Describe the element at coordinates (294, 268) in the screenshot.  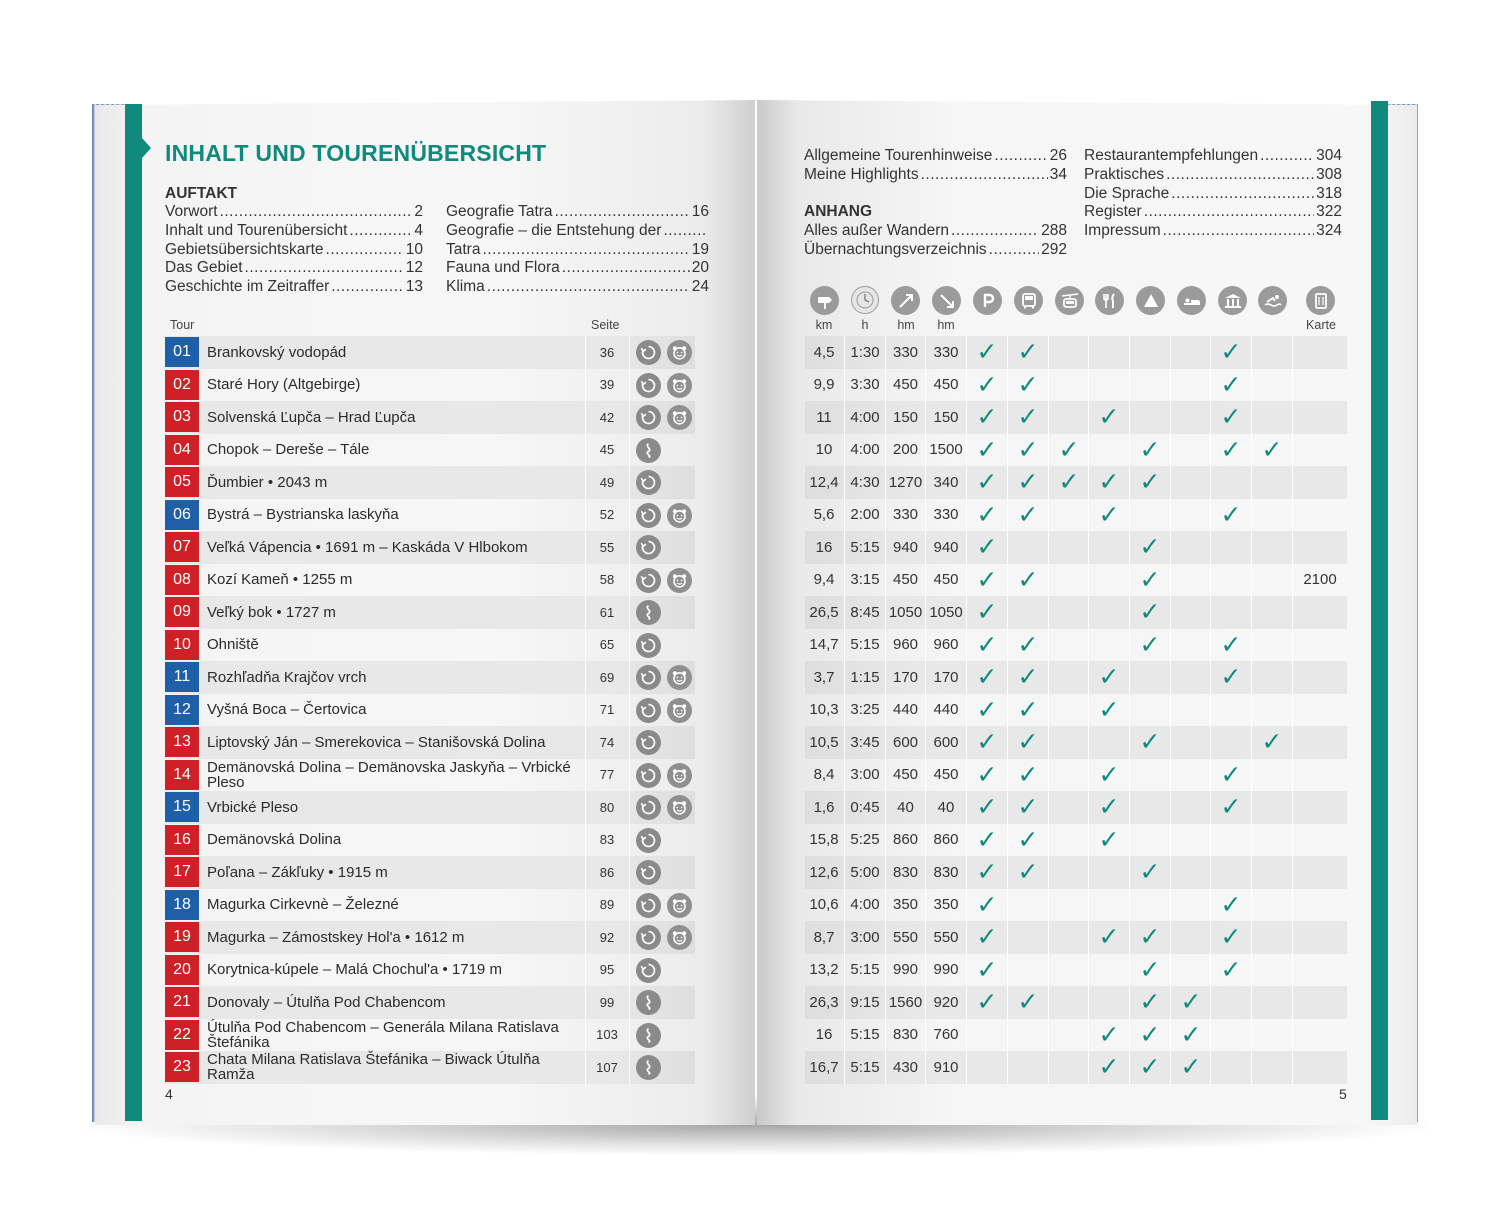
I see `toc-entry: Das Gebiet 12` at that location.